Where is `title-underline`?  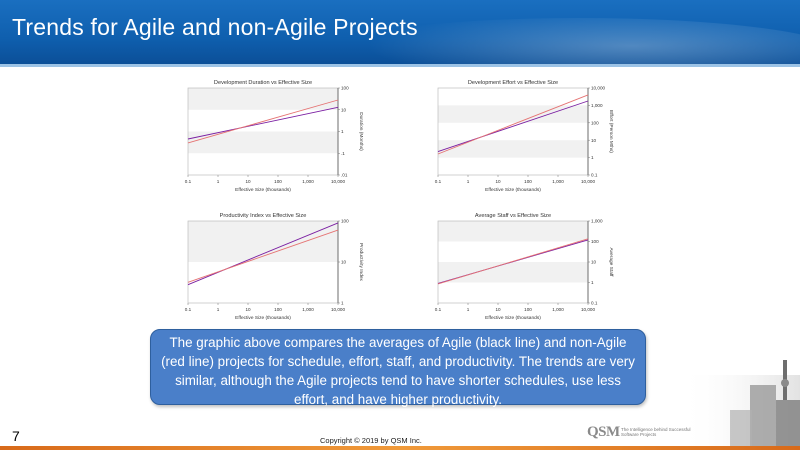
title-underline is located at coordinates (400, 65).